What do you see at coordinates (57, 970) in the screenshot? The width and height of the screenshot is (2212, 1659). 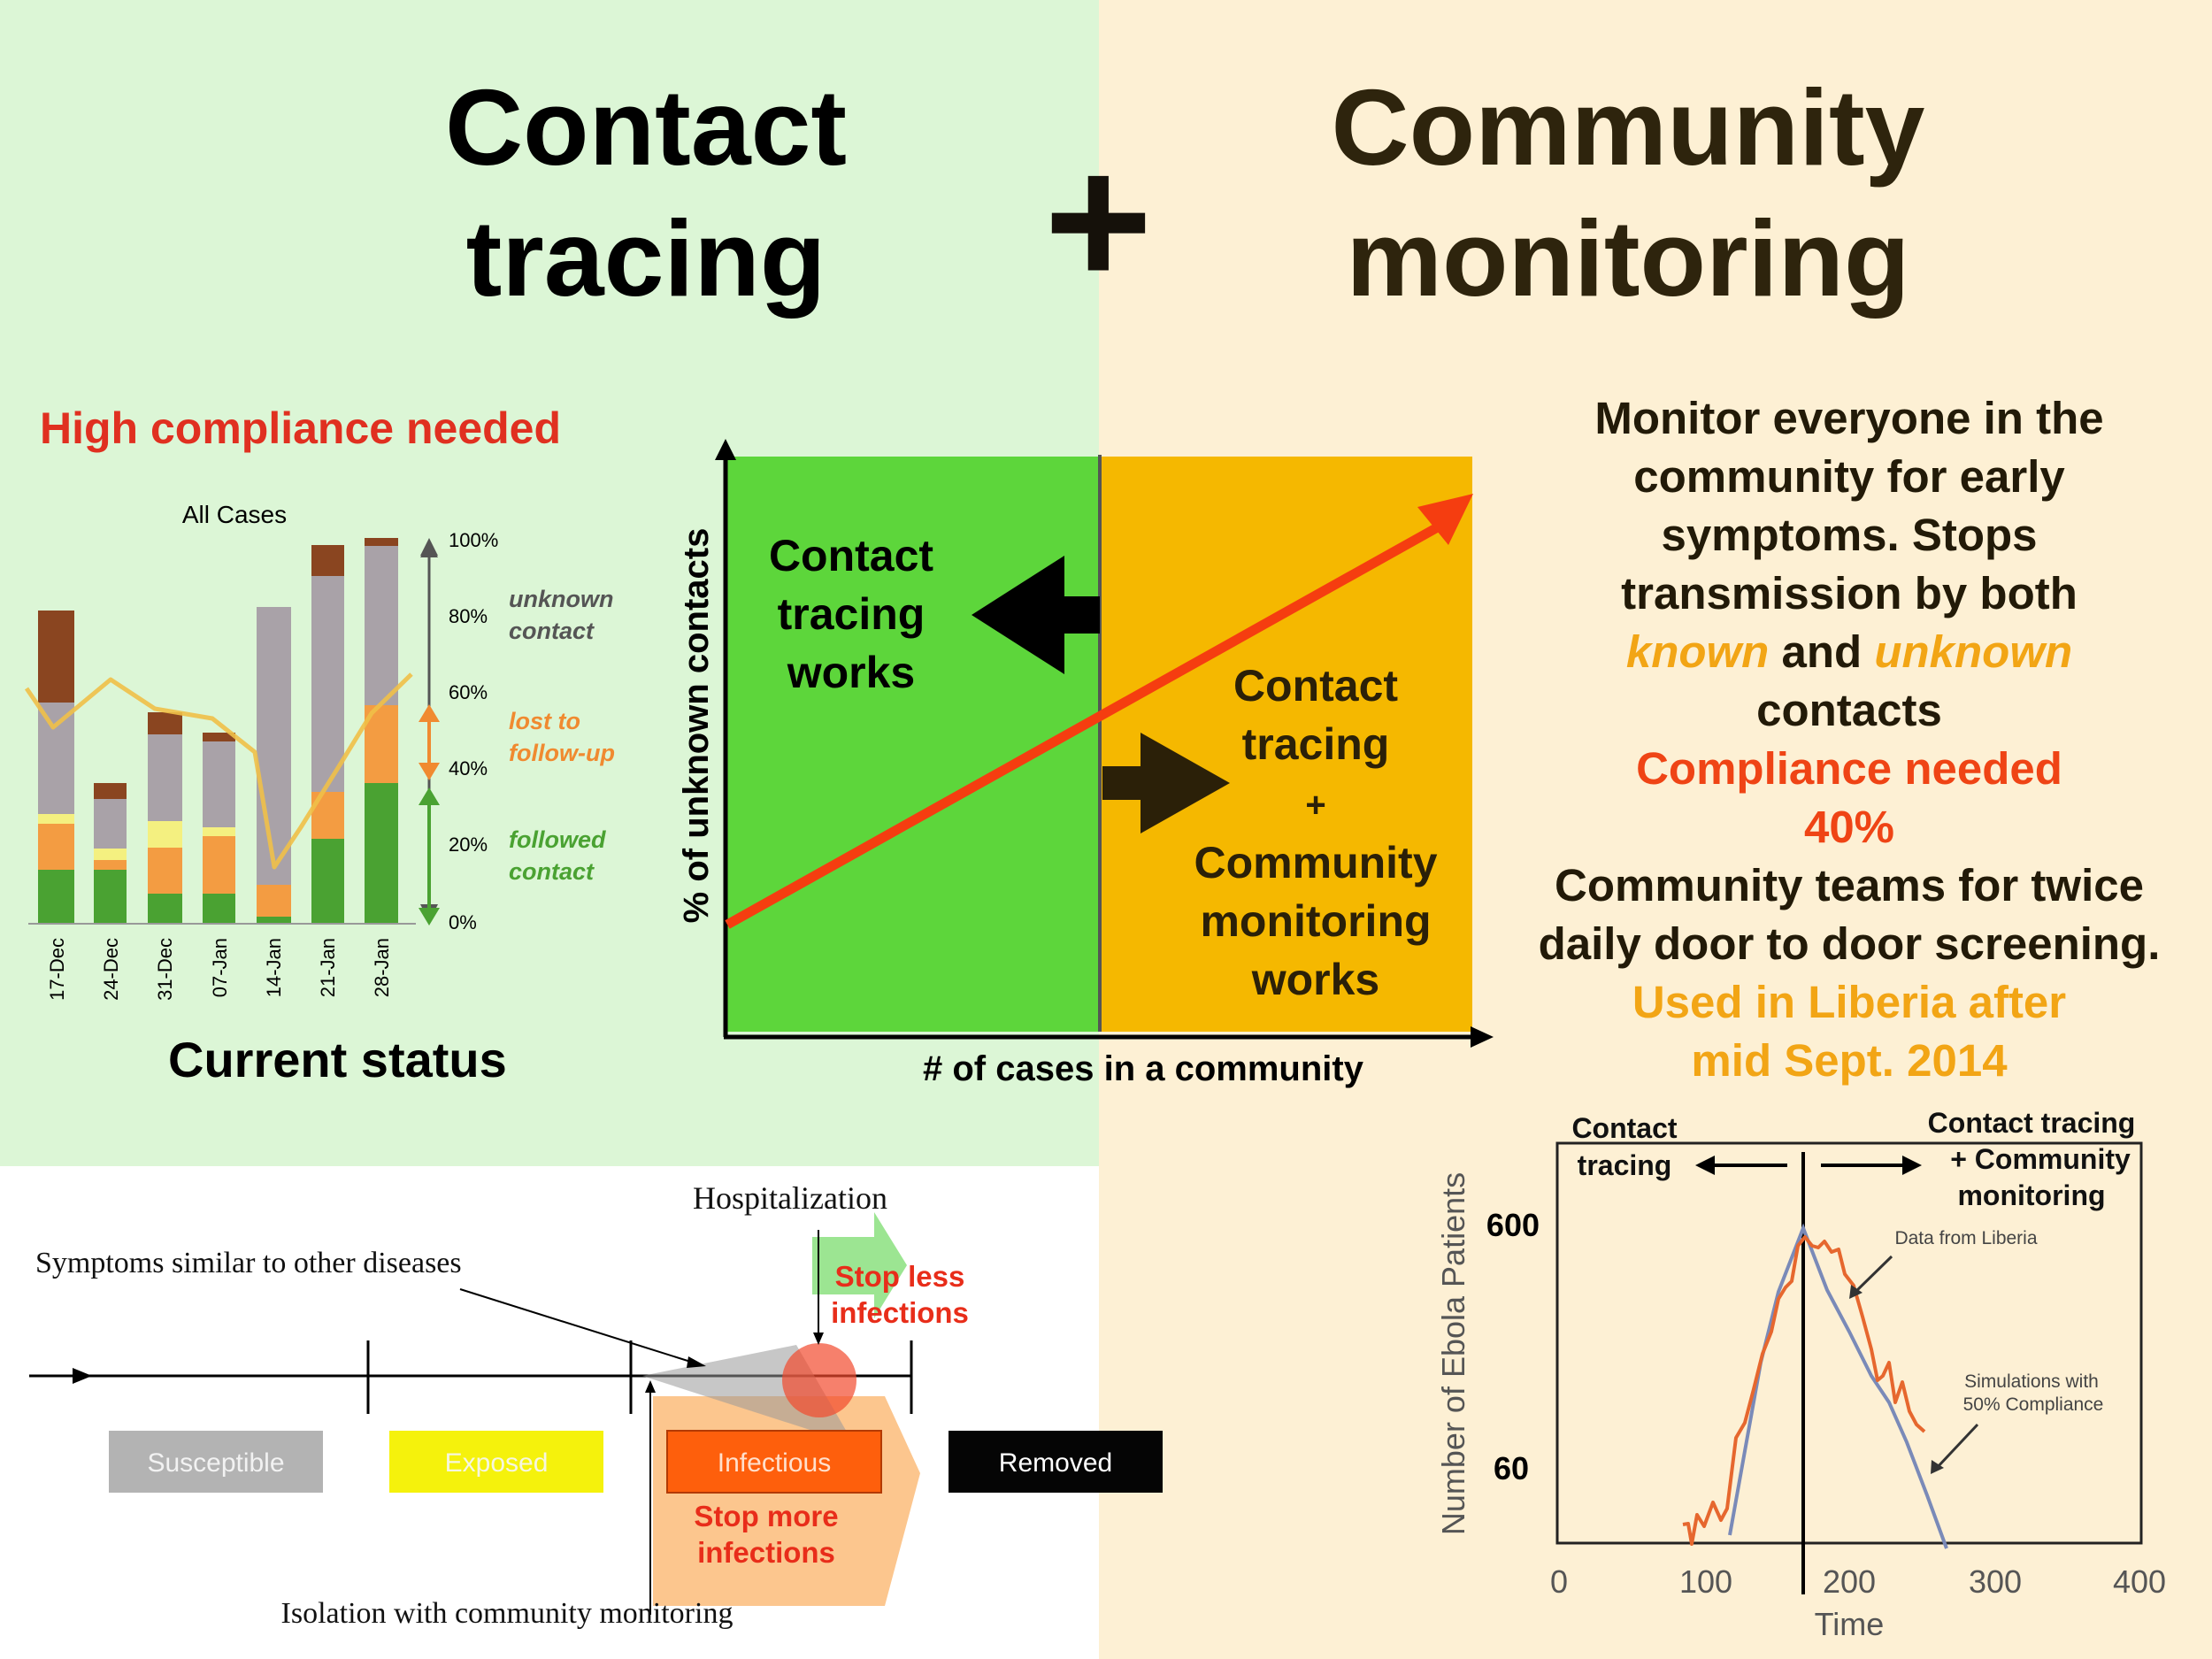 I see `xtick-17dec: 17-Dec` at bounding box center [57, 970].